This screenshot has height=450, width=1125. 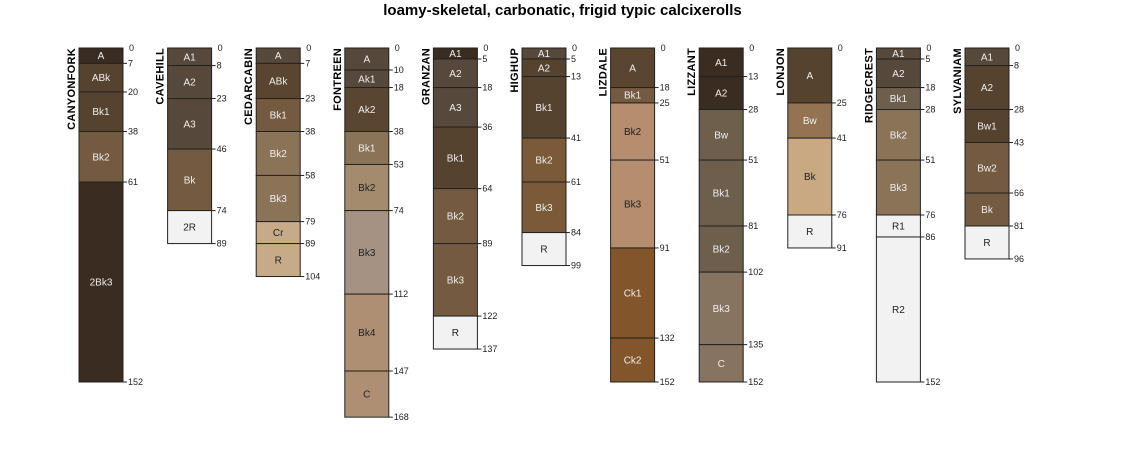 I want to click on depth-label: 112, so click(x=401, y=294).